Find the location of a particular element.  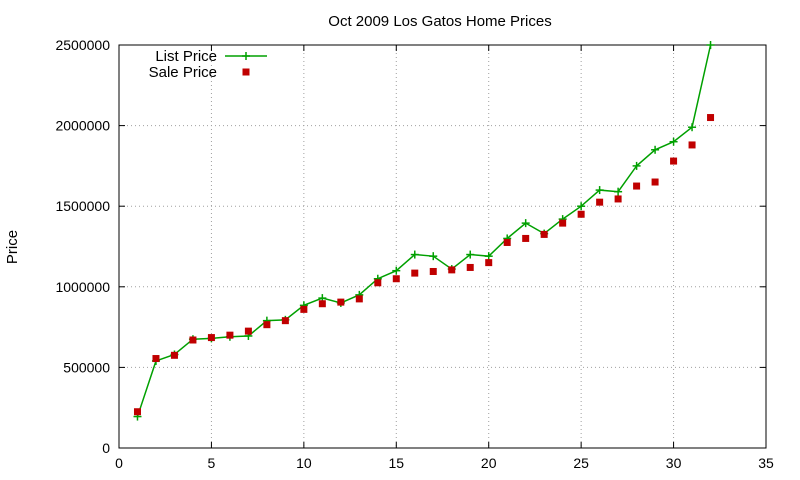

y-tick-label: 1500000 is located at coordinates (82, 206).